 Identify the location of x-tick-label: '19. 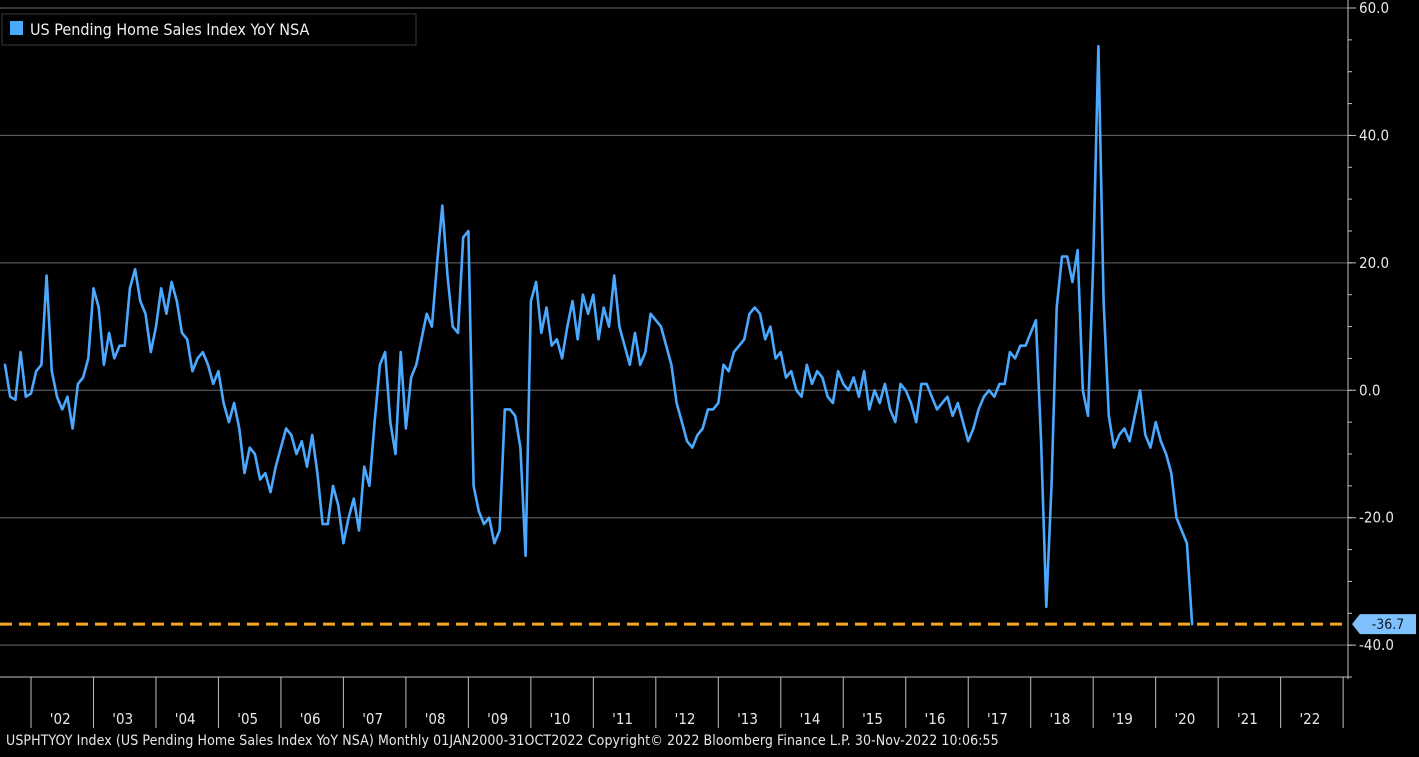
(1122, 719).